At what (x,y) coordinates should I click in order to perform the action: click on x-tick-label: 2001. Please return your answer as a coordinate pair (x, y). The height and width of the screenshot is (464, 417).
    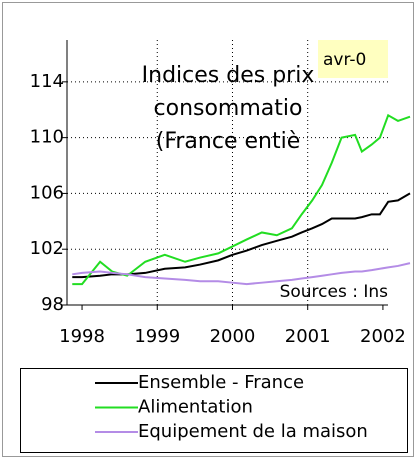
    Looking at the image, I should click on (308, 336).